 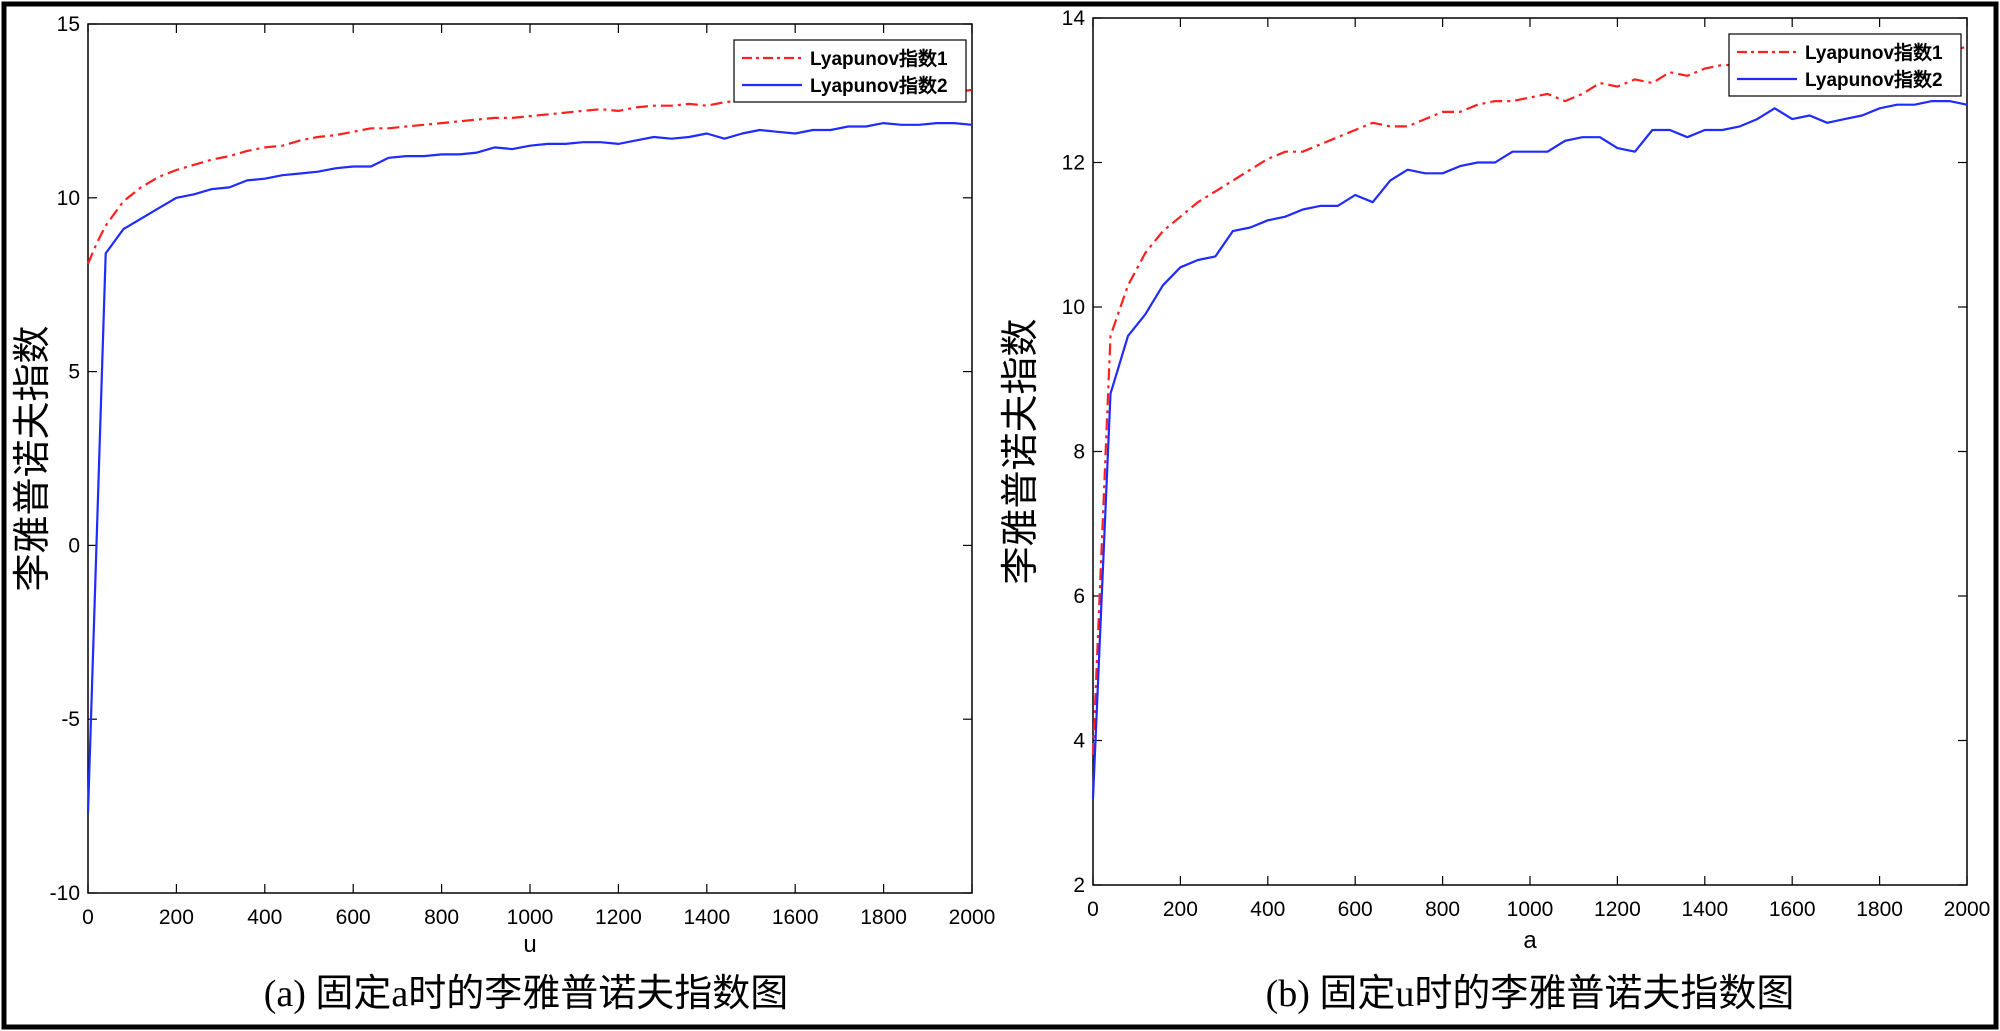 What do you see at coordinates (74, 372) in the screenshot?
I see `y-tick-label: 5` at bounding box center [74, 372].